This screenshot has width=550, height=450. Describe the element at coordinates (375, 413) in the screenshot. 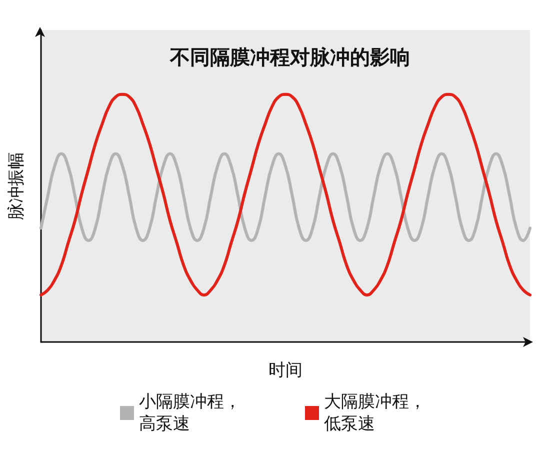

I see `legend-label: 大隔膜冲程，低泵速` at that location.